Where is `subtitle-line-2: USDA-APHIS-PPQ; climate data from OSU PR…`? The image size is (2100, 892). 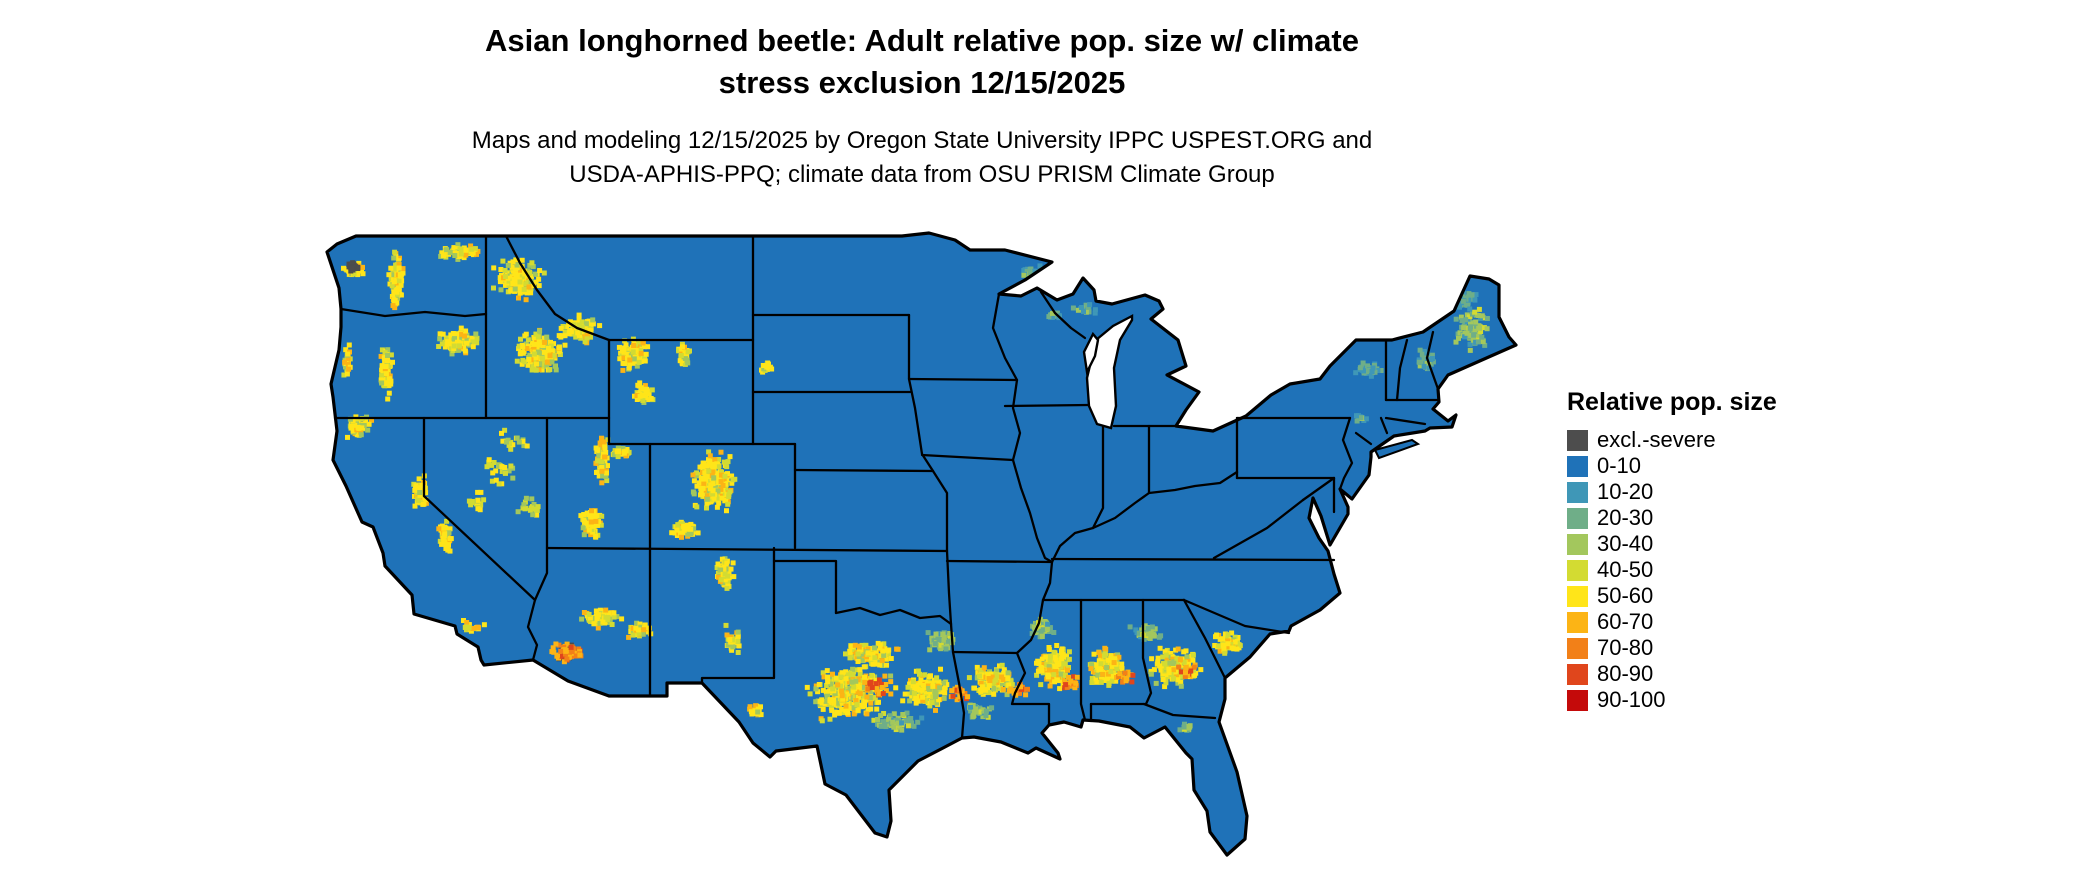 subtitle-line-2: USDA-APHIS-PPQ; climate data from OSU PR… is located at coordinates (922, 174).